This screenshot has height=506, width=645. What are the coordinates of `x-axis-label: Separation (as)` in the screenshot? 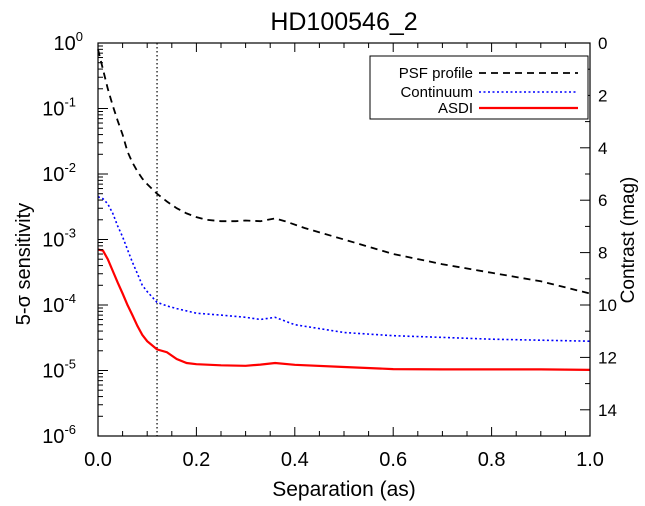 It's located at (344, 489).